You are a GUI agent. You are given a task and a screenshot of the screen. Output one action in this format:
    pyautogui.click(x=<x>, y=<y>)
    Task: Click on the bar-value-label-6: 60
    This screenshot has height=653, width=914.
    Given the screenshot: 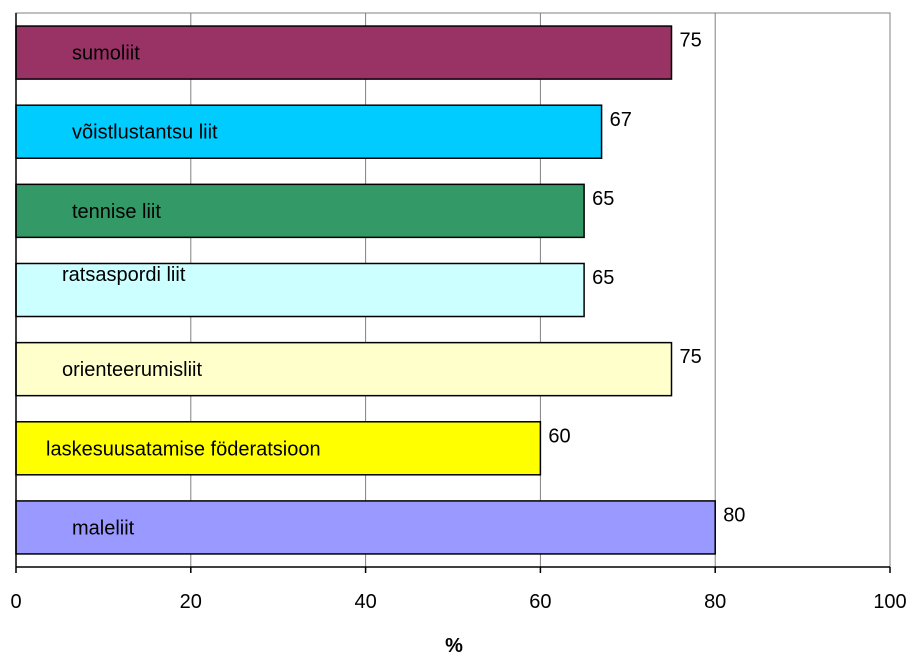 What is the action you would take?
    pyautogui.click(x=559, y=436)
    